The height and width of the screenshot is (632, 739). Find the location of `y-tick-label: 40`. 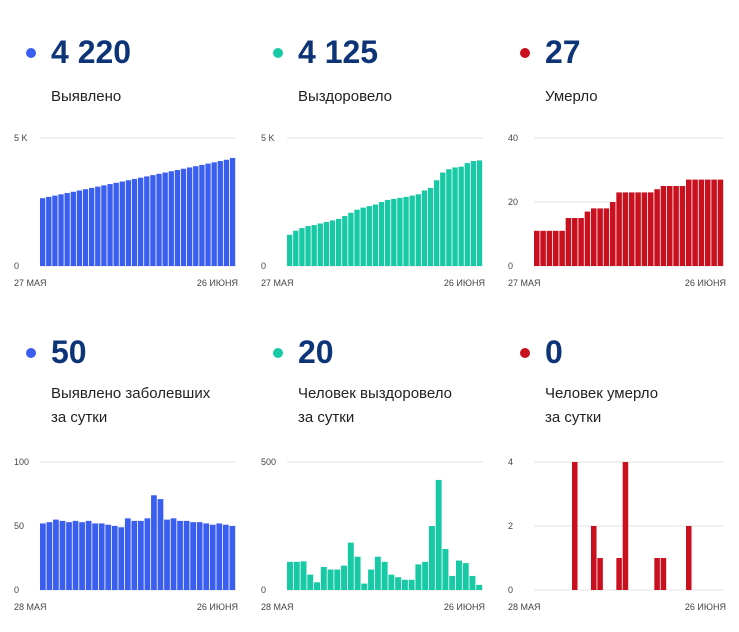

y-tick-label: 40 is located at coordinates (513, 138).